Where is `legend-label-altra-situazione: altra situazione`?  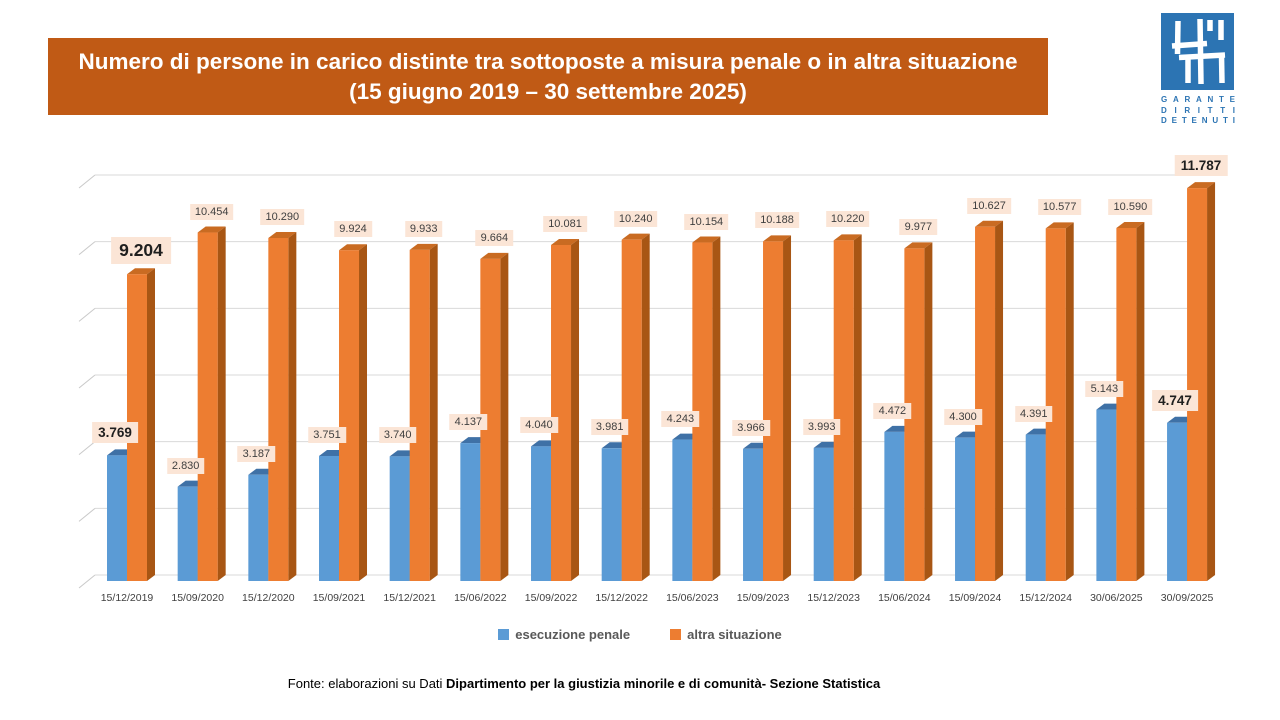 legend-label-altra-situazione: altra situazione is located at coordinates (734, 634).